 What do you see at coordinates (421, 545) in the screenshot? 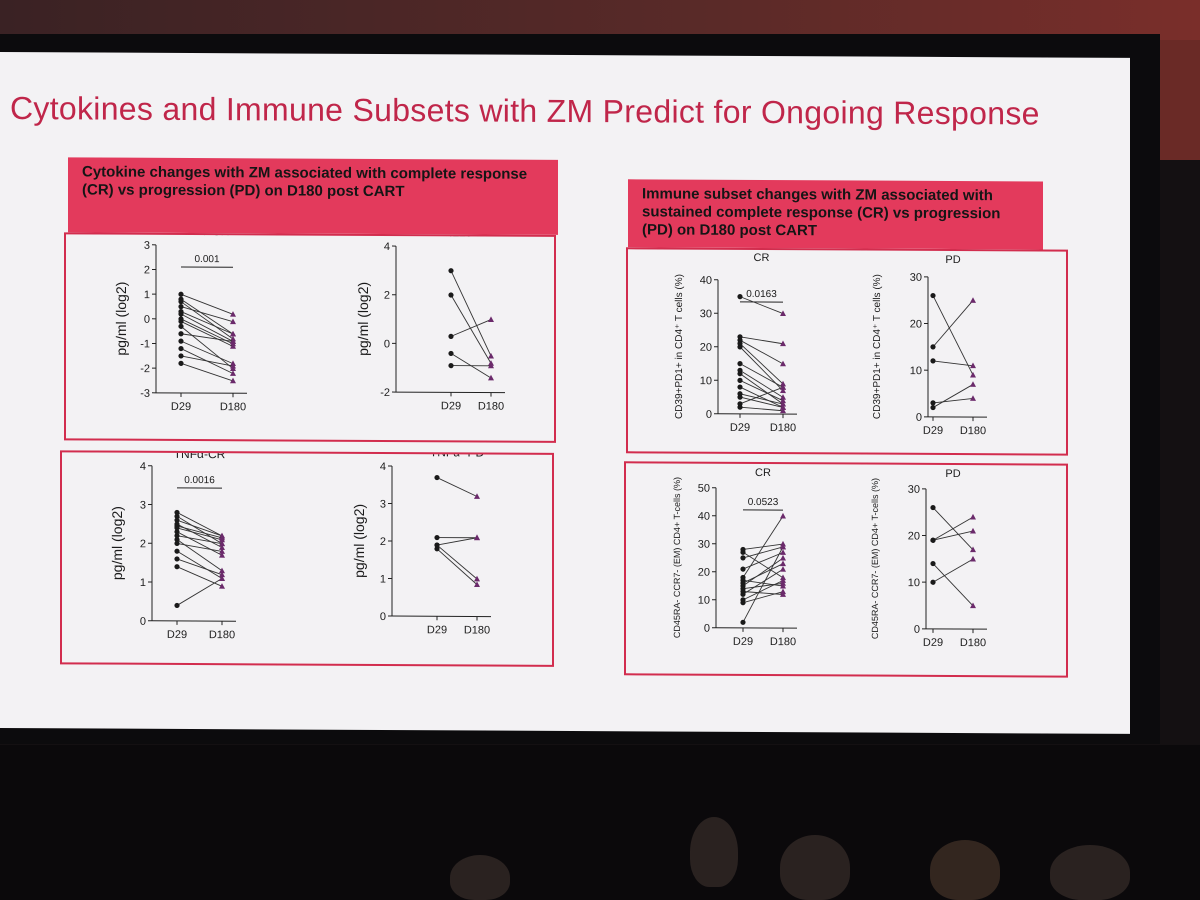
I see `chart-tnfa-pd: TNFα- PD 0 1 2 3 4 D29 D180 pg/ml (log2)` at bounding box center [421, 545].